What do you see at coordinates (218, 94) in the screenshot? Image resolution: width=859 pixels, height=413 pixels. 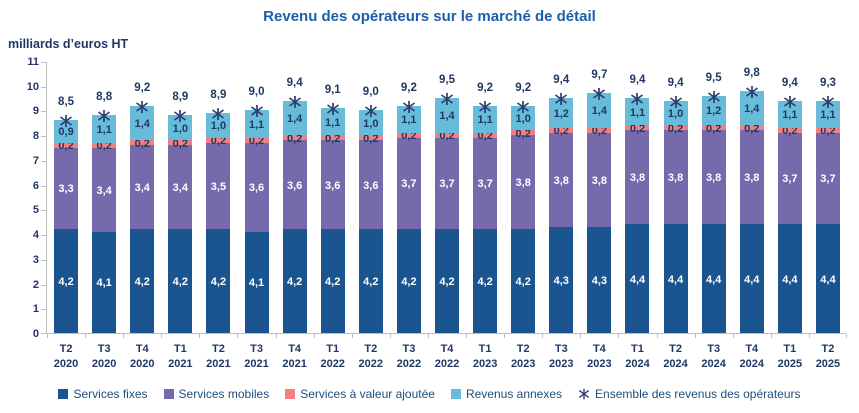 I see `total-value-label: 8,9` at bounding box center [218, 94].